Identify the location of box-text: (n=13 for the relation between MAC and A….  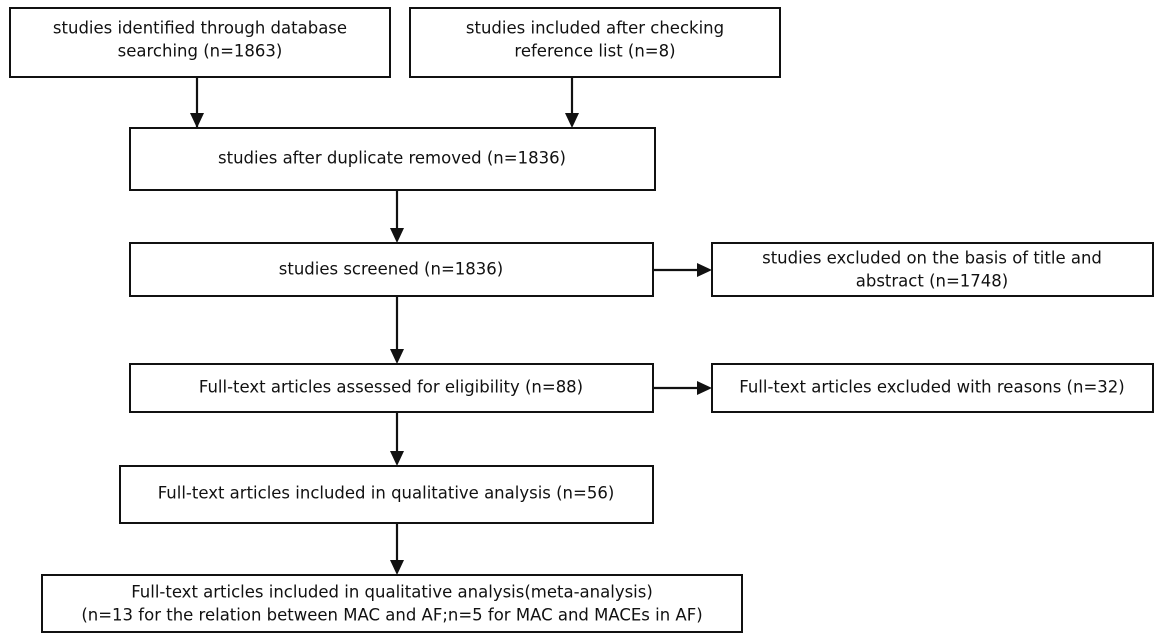
(391, 615).